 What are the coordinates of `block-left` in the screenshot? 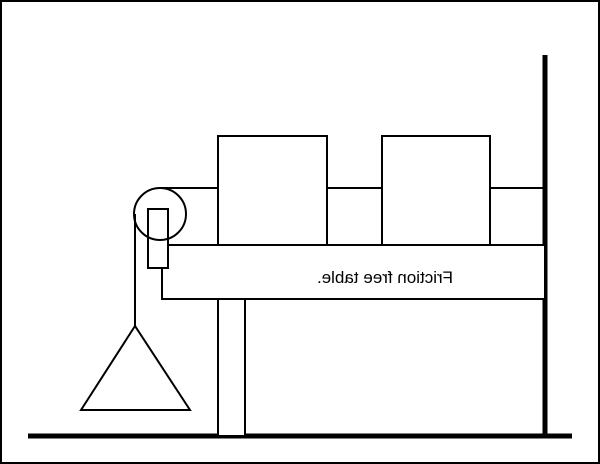 It's located at (272, 190).